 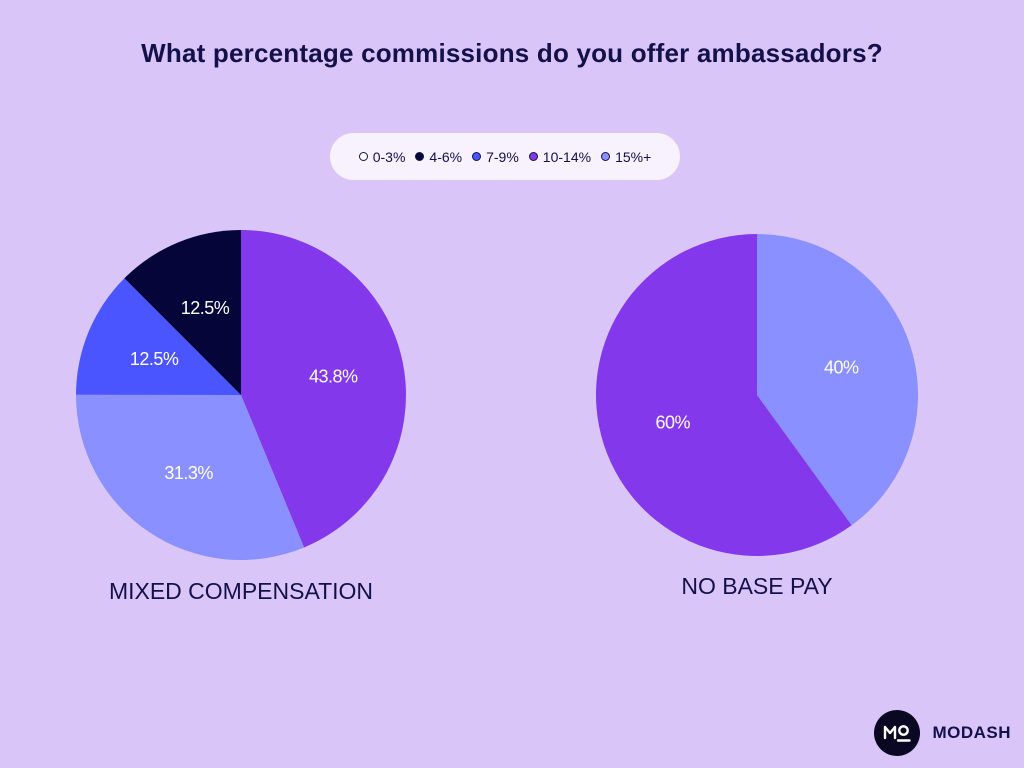 I want to click on pie-caption-no-base-pay: NO BASE PAY, so click(x=757, y=586).